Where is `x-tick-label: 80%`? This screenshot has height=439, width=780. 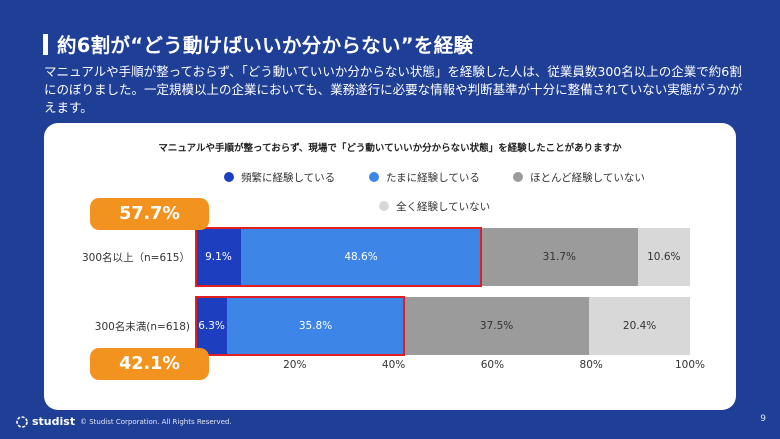
x-tick-label: 80% is located at coordinates (591, 365).